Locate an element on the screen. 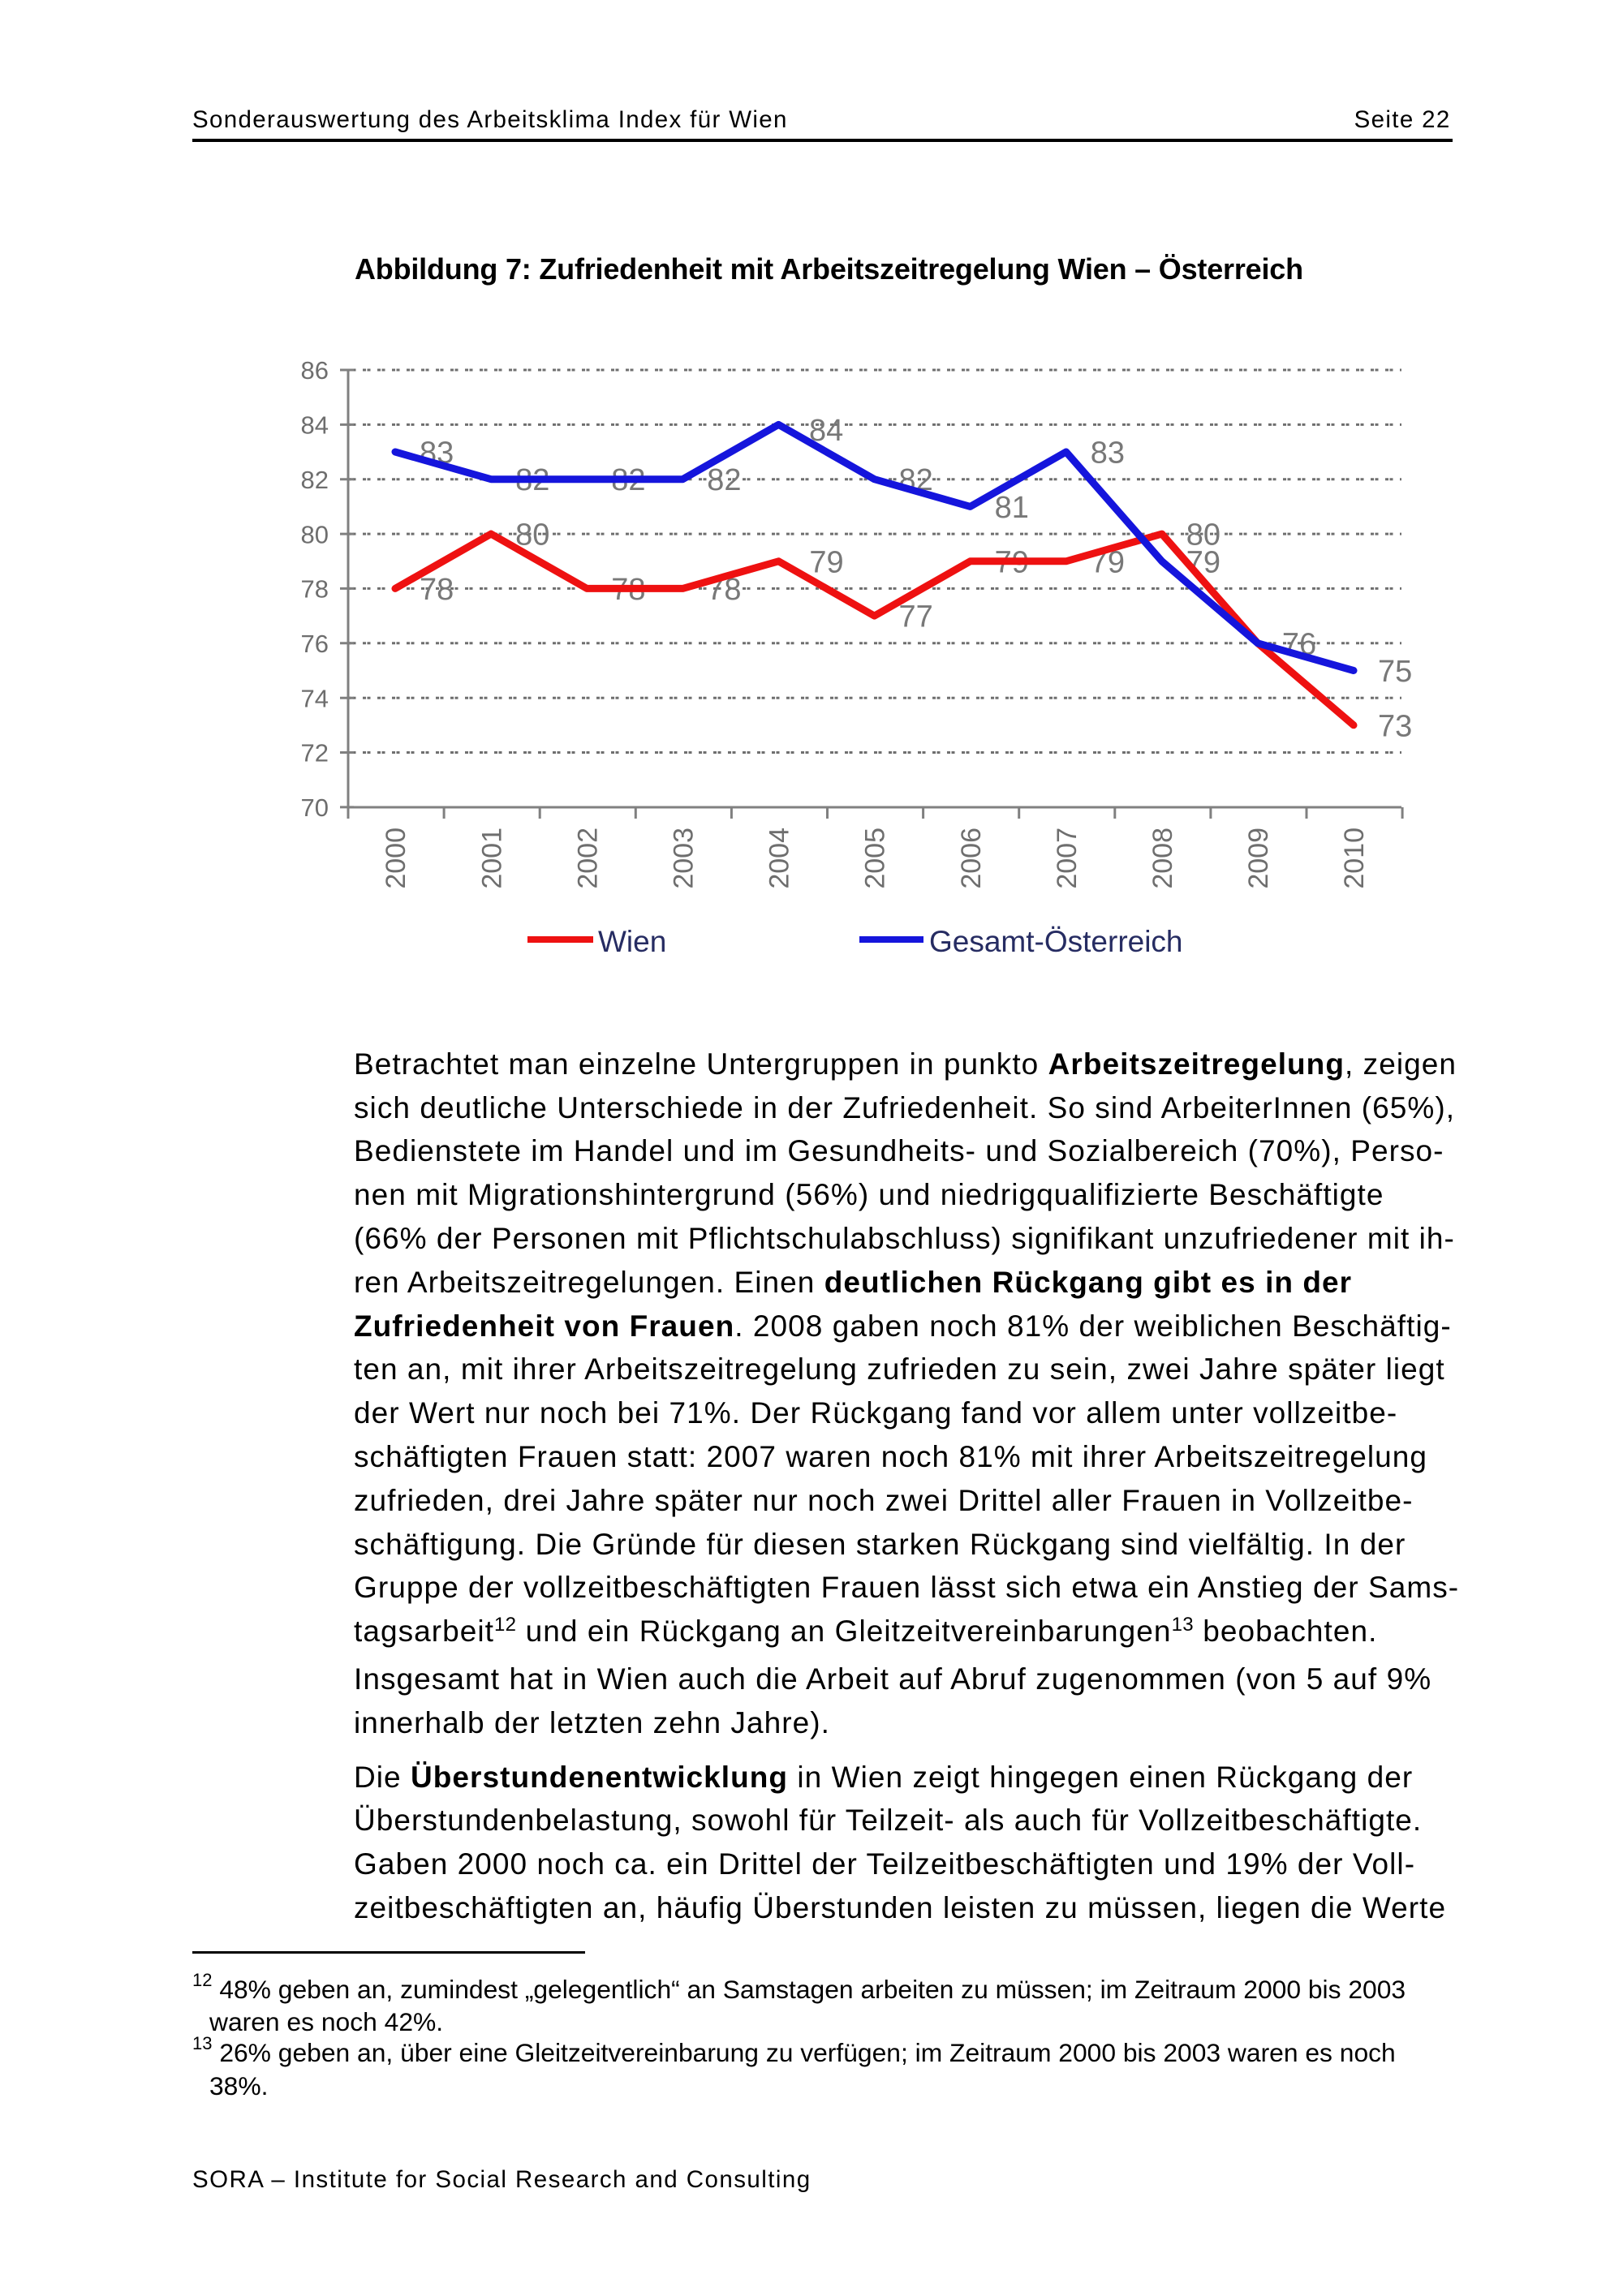 Image resolution: width=1623 pixels, height=2296 pixels. svg-text: 77 is located at coordinates (916, 617).